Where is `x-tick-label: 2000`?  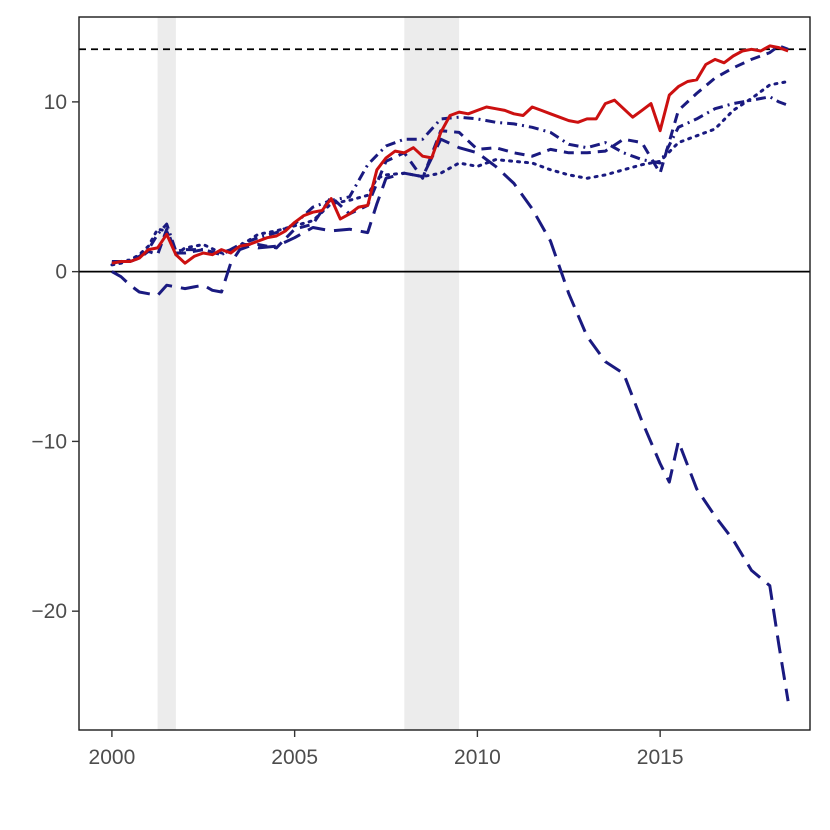 x-tick-label: 2000 is located at coordinates (112, 757).